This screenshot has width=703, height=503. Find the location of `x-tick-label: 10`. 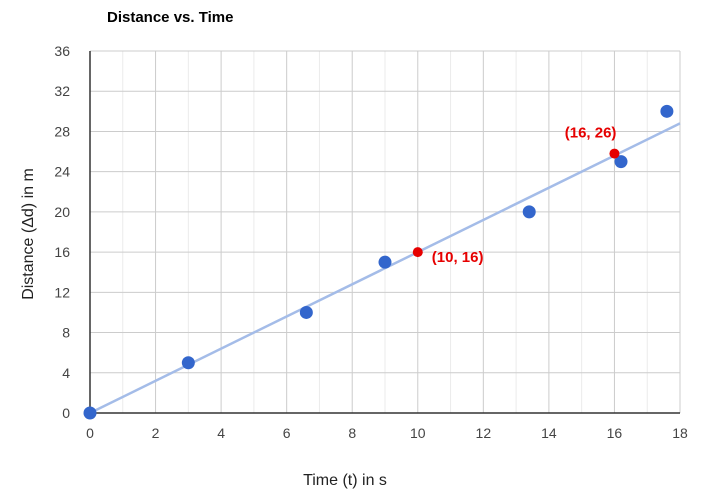

x-tick-label: 10 is located at coordinates (418, 433).